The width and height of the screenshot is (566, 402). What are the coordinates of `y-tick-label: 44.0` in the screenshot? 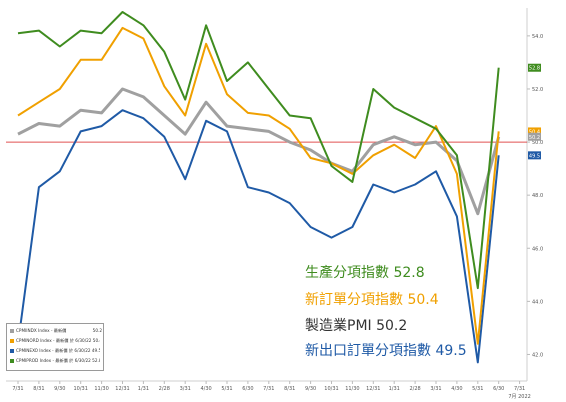 It's located at (537, 302).